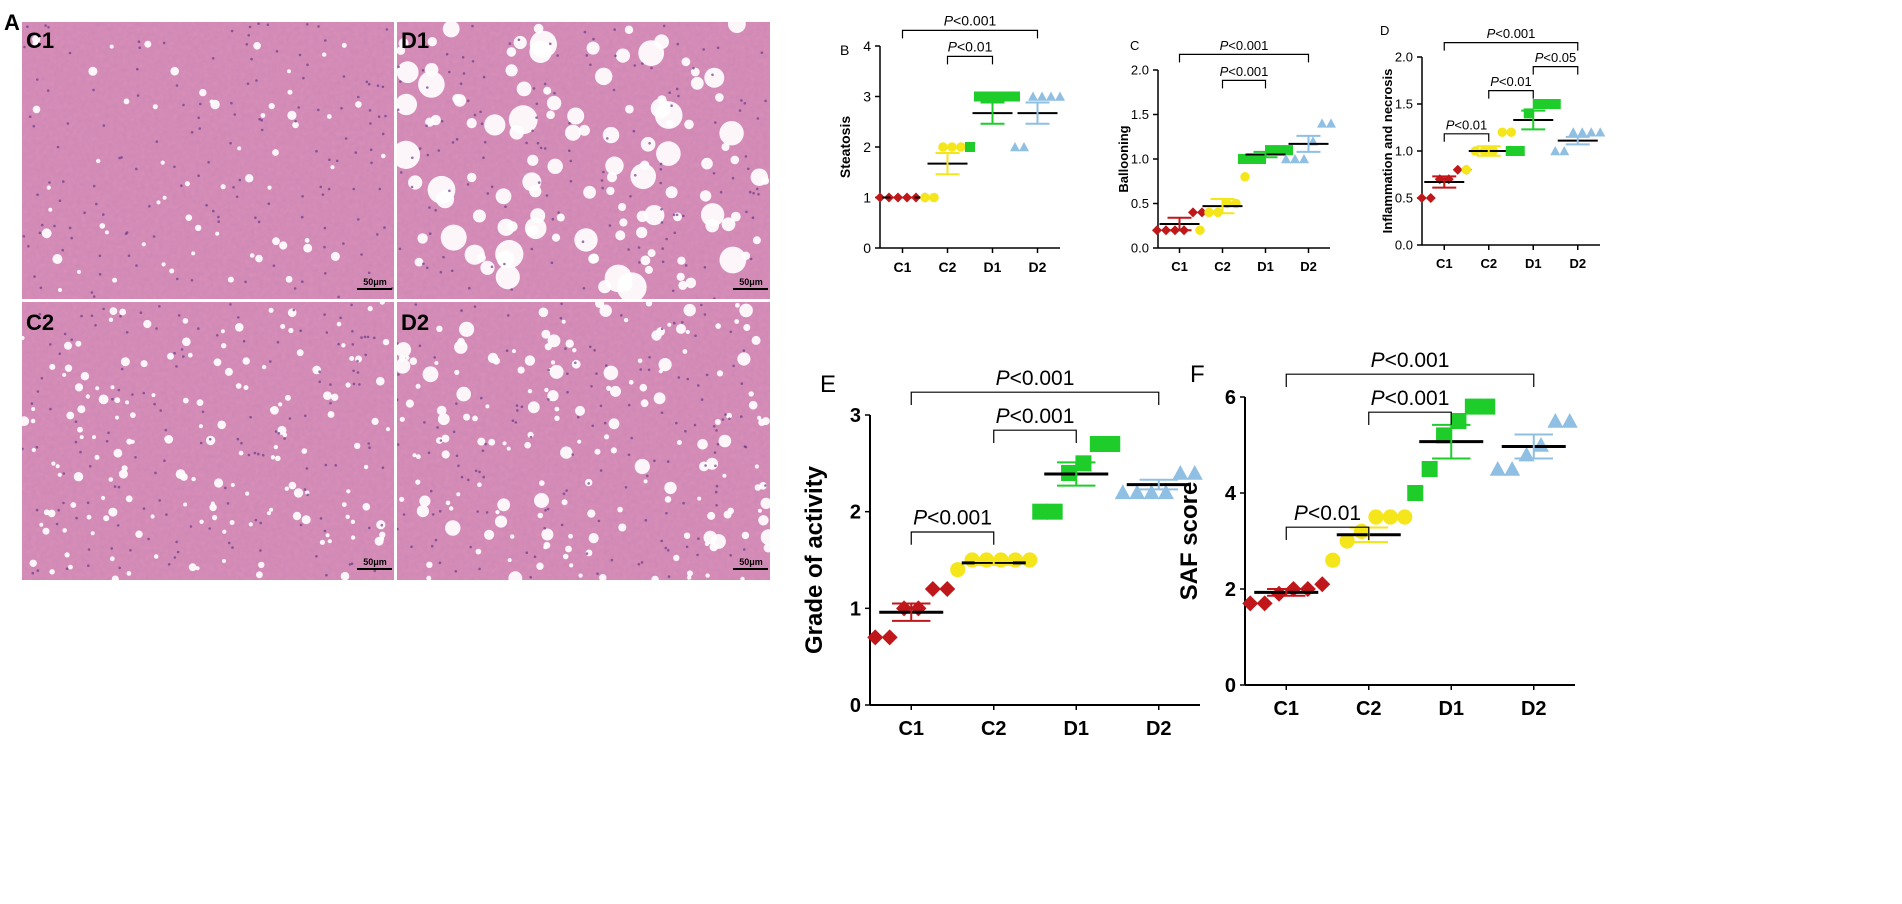 The height and width of the screenshot is (904, 1902). I want to click on x-tick-label: C2, so click(1222, 266).